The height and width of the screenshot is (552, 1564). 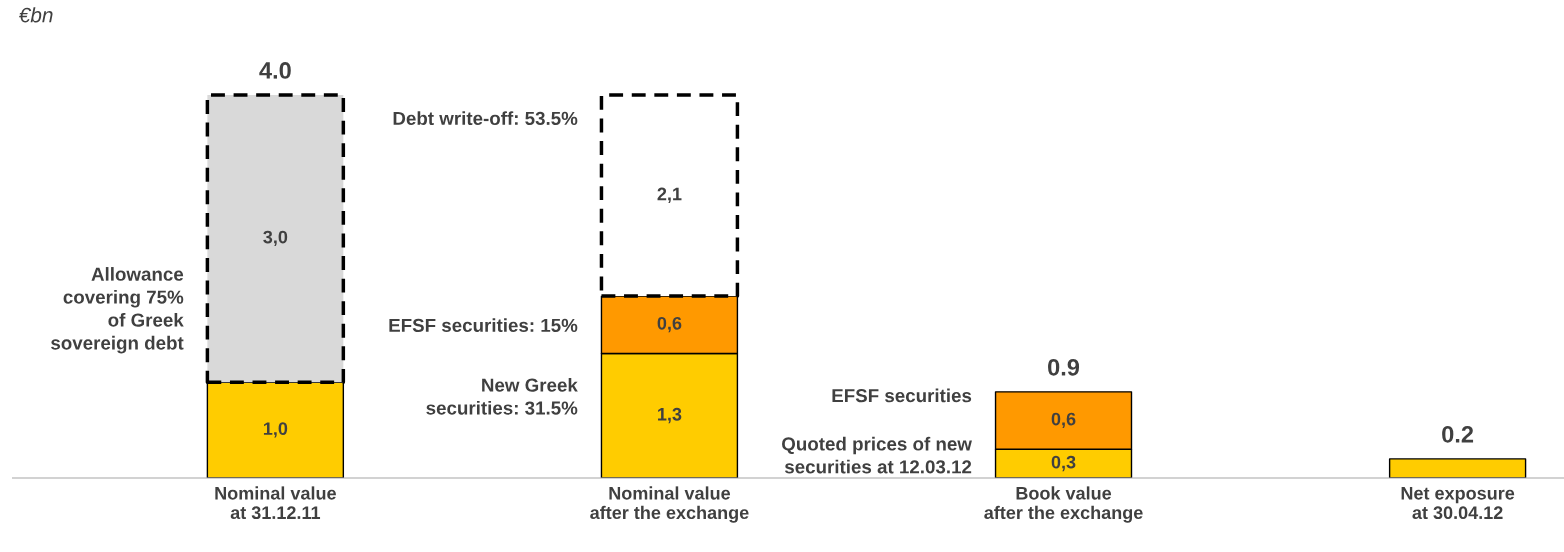 I want to click on total-label: 0.9, so click(x=1064, y=367).